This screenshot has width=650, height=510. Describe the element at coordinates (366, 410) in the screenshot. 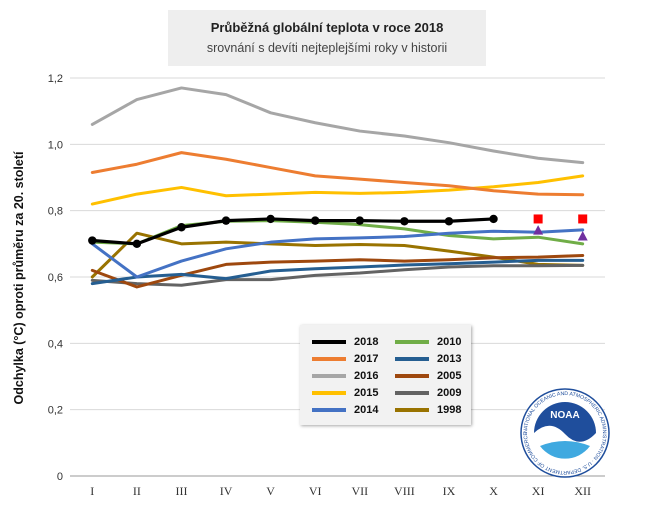

I see `legend-label: 2014` at that location.